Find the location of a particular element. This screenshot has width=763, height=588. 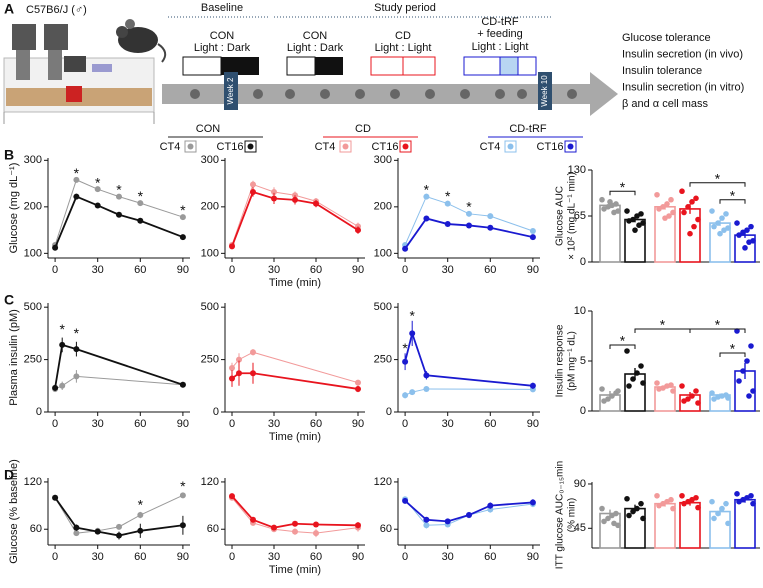

outcome: Insulin tolerance is located at coordinates (662, 71).